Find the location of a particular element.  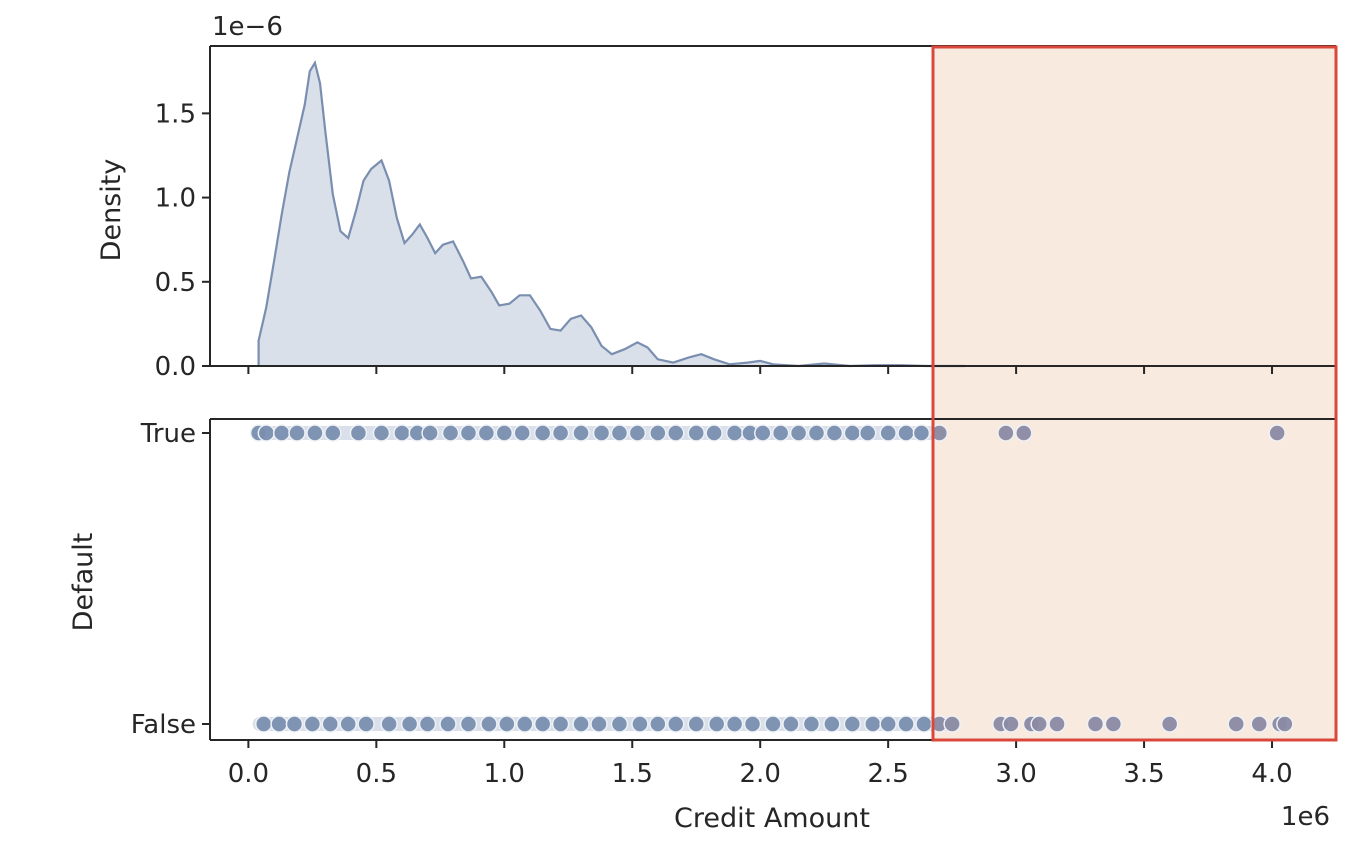

x-axis-title: Credit Amount is located at coordinates (772, 818).